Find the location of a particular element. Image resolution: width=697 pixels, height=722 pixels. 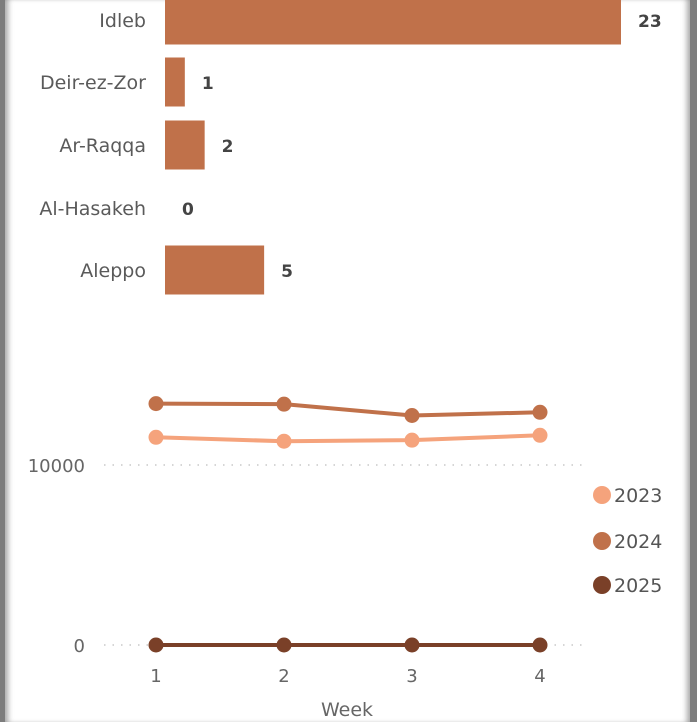

x-tick-label: 3 is located at coordinates (411, 676).